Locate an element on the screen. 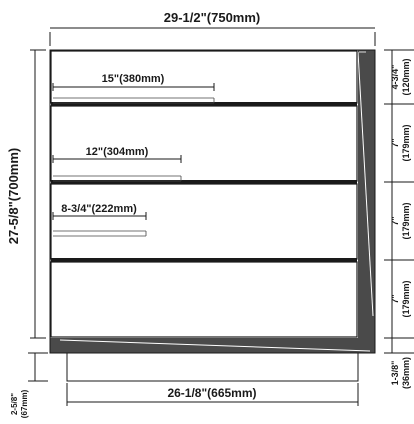 The image size is (414, 424). drawer-depth-label-3: 8-3/4"(222mm) is located at coordinates (99, 209).